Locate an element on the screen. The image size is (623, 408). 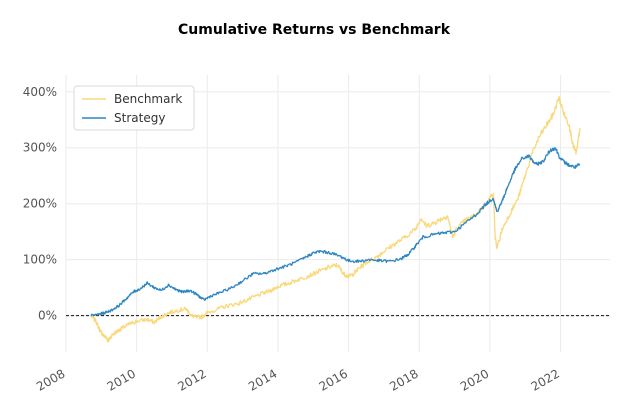
x-tick-label: 2010 is located at coordinates (121, 379).